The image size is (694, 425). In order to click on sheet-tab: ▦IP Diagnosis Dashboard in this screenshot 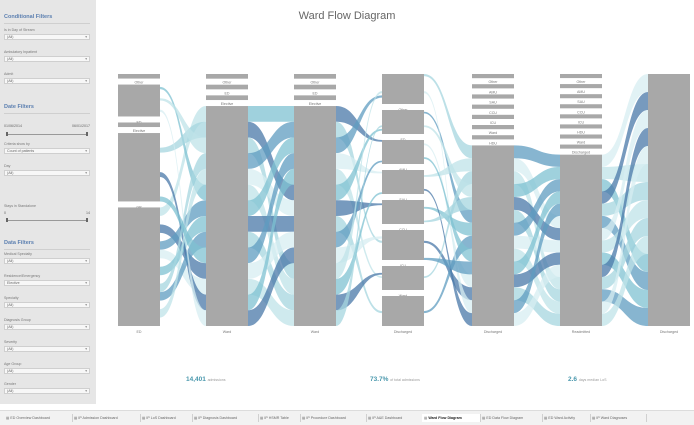, I will do `click(225, 418)`.